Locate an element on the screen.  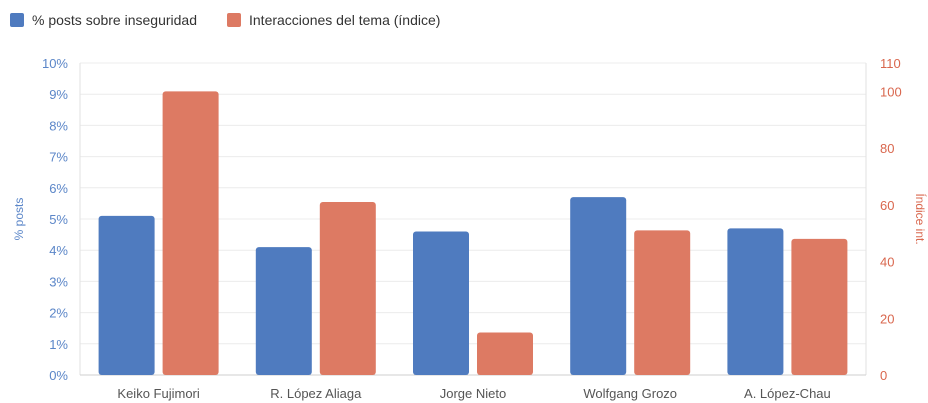
legend-swatch-posts is located at coordinates (17, 20).